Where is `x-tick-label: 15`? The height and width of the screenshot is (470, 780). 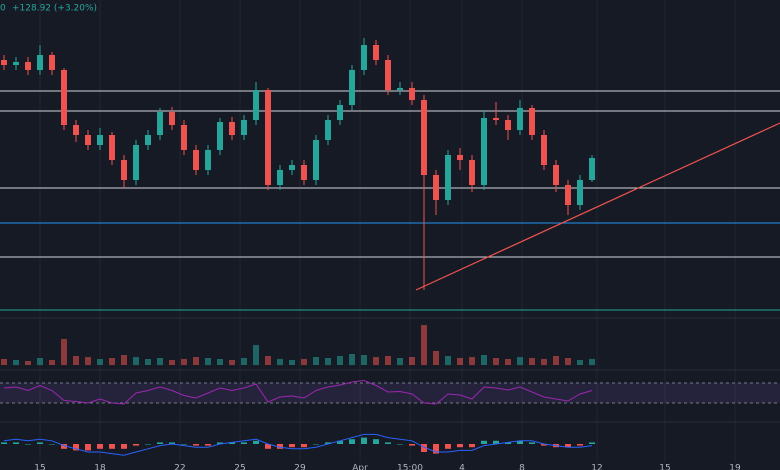
x-tick-label: 15 is located at coordinates (664, 467).